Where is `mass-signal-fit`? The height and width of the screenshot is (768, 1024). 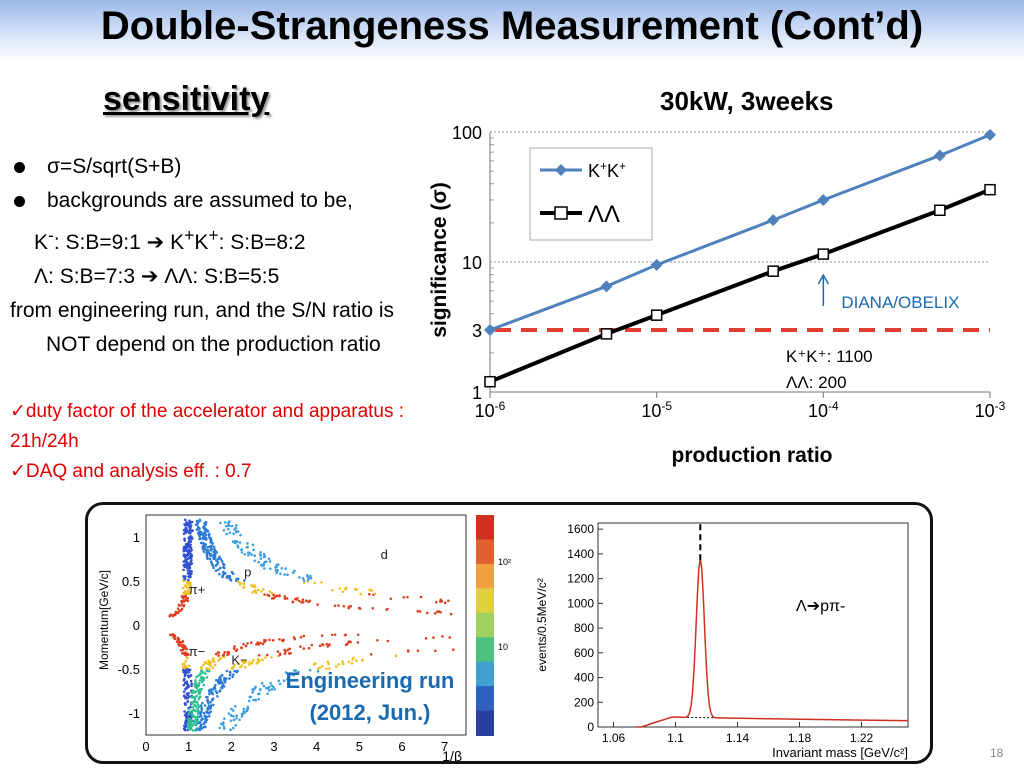
mass-signal-fit is located at coordinates (772, 642).